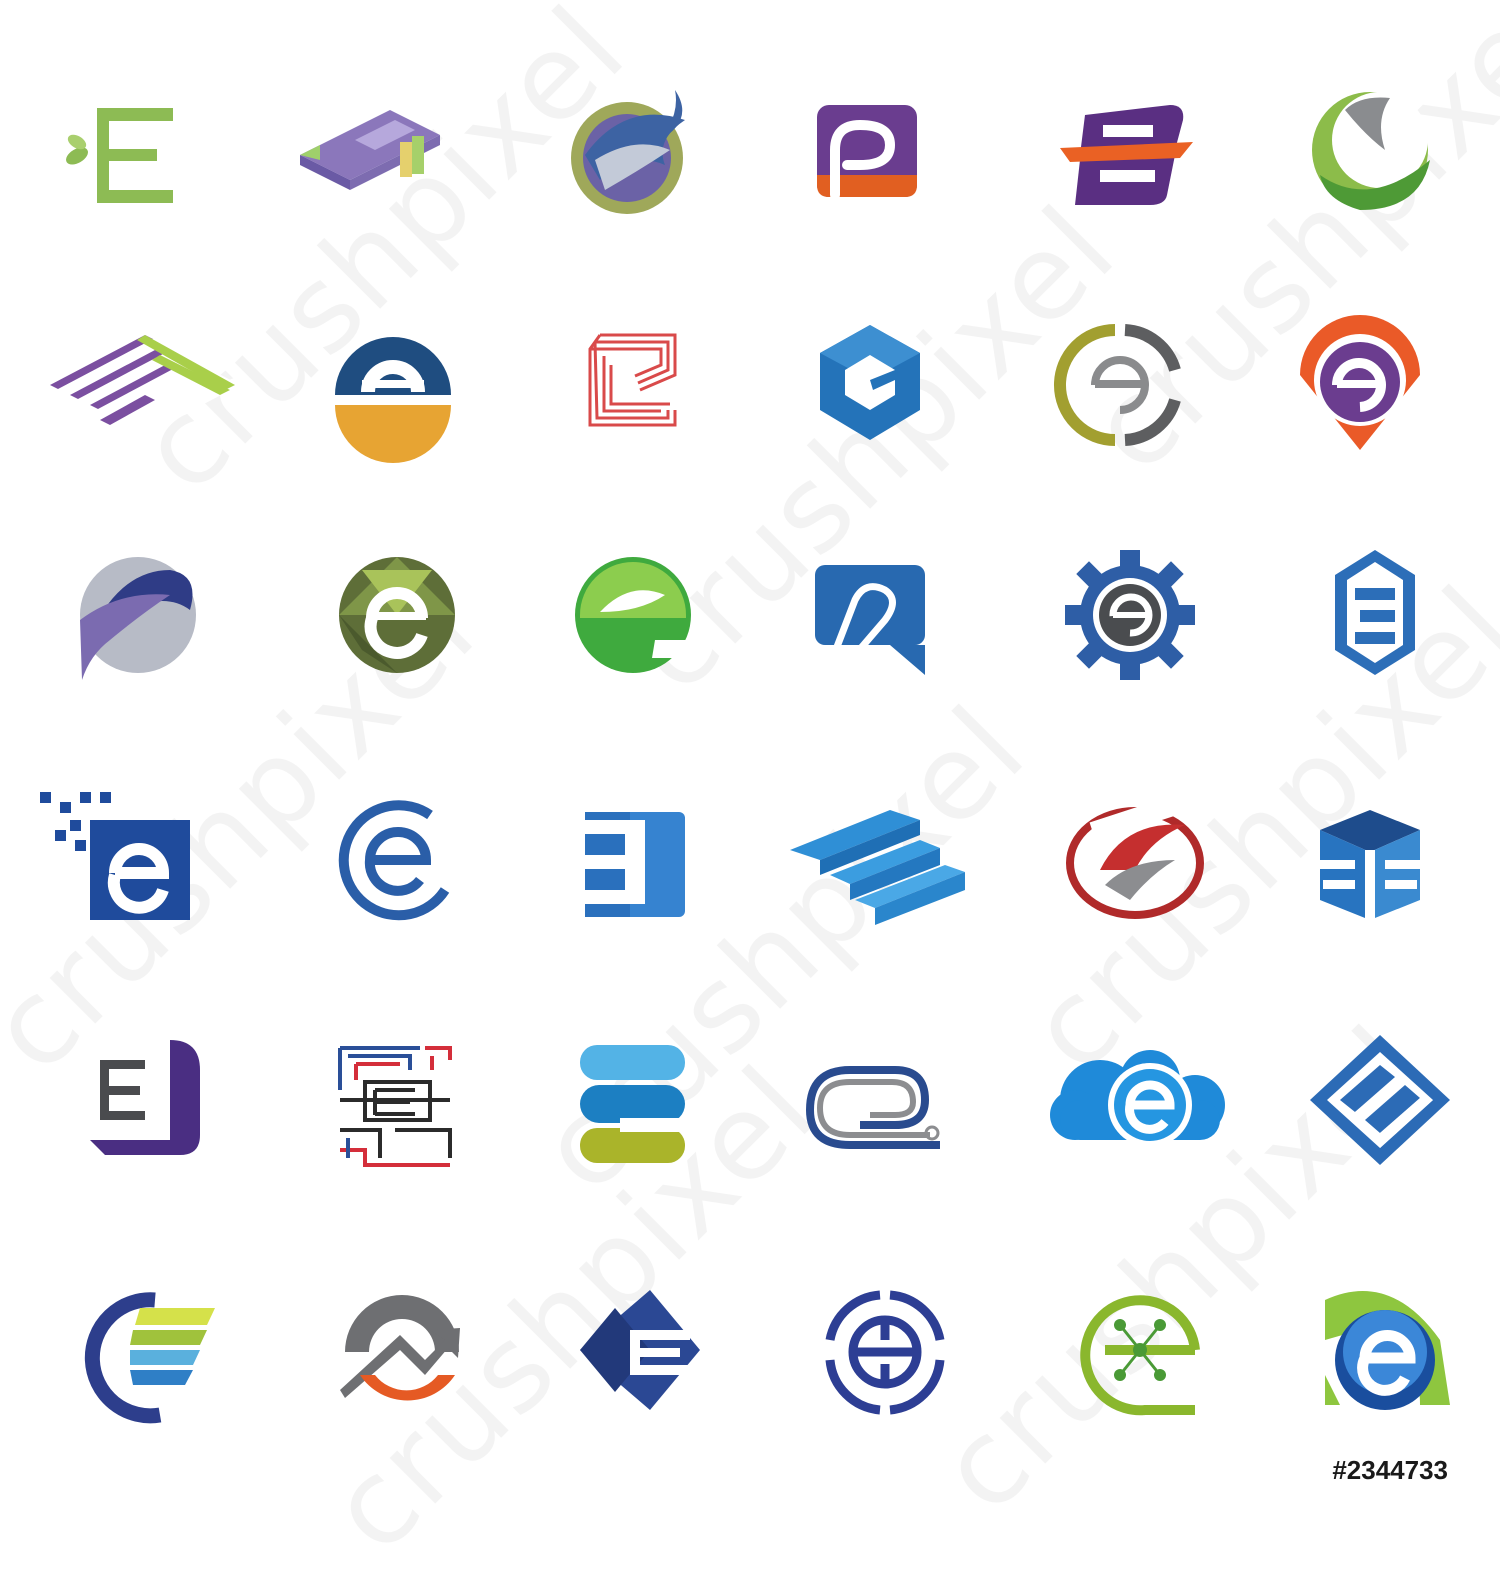 The height and width of the screenshot is (1578, 1500). I want to click on target-circle-e-logo, so click(885, 1355).